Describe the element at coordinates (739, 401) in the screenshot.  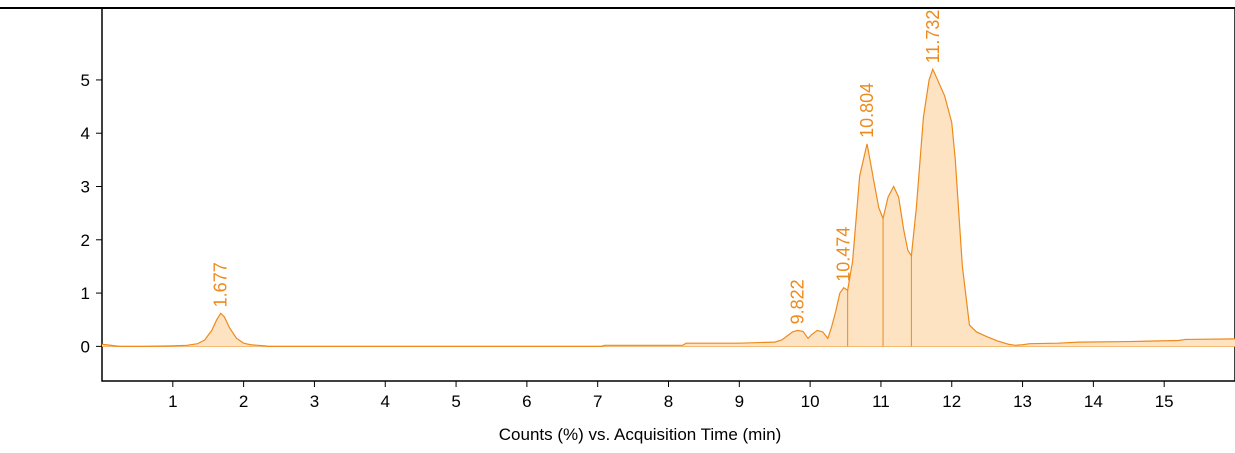
I see `x-tick-label: 9` at that location.